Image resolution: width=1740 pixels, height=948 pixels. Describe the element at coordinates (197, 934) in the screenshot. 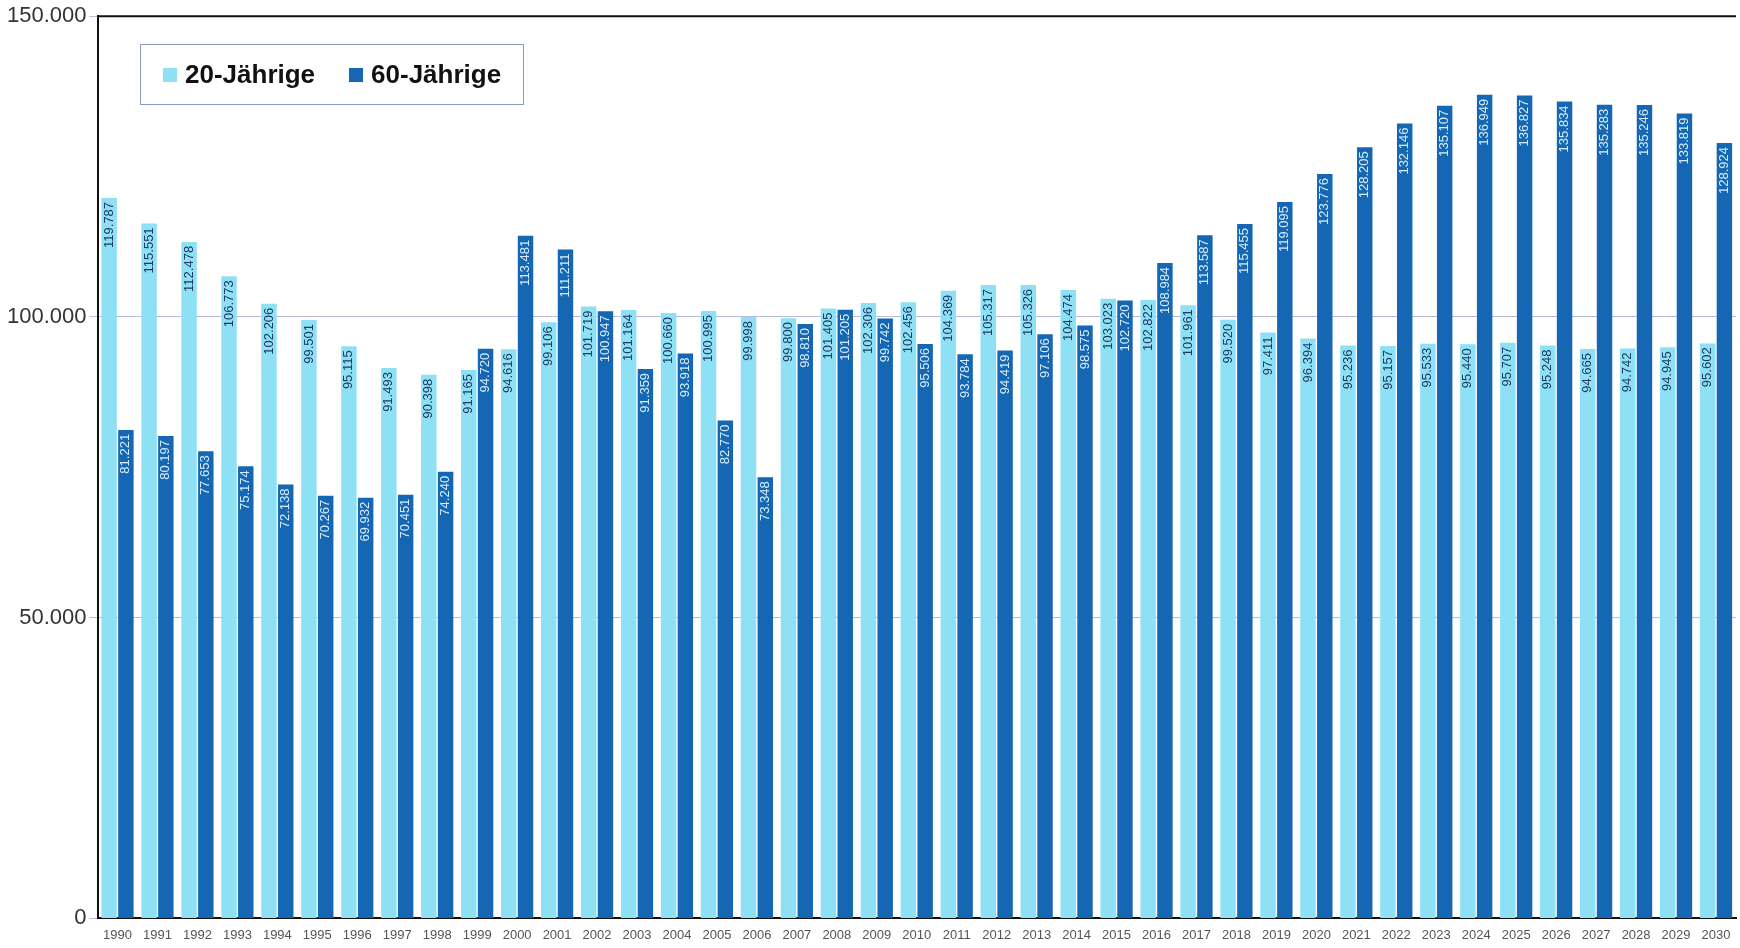

I see `x-tick-label: 1992` at that location.